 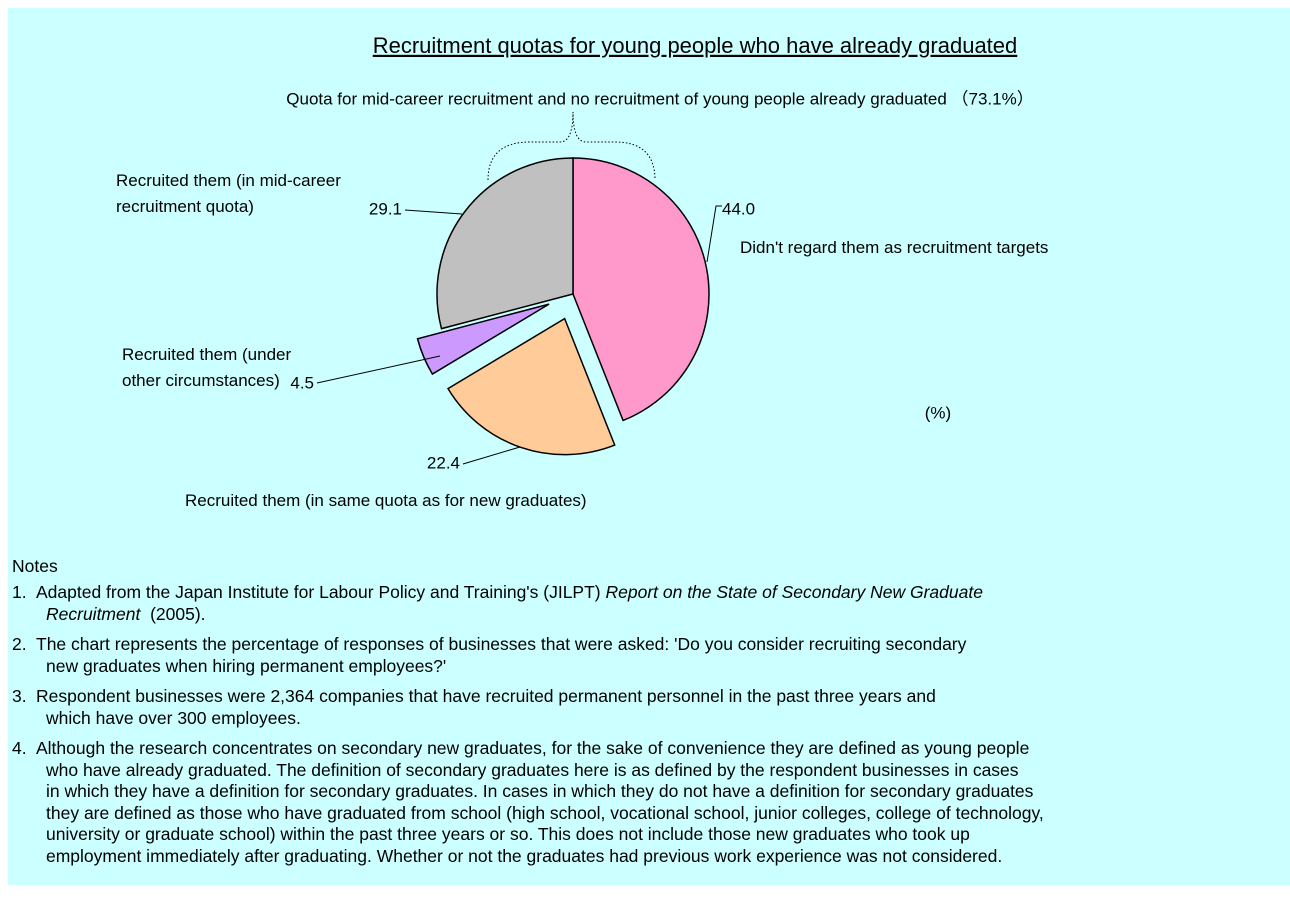 I want to click on note-line: which have over 300 employees., so click(x=173, y=718).